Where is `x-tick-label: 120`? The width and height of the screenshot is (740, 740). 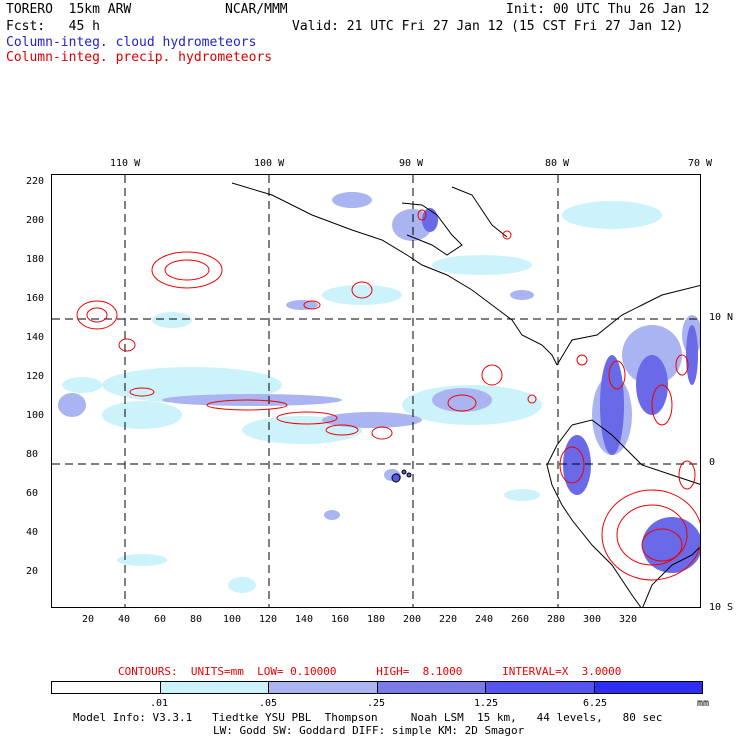
x-tick-label: 120 is located at coordinates (268, 619).